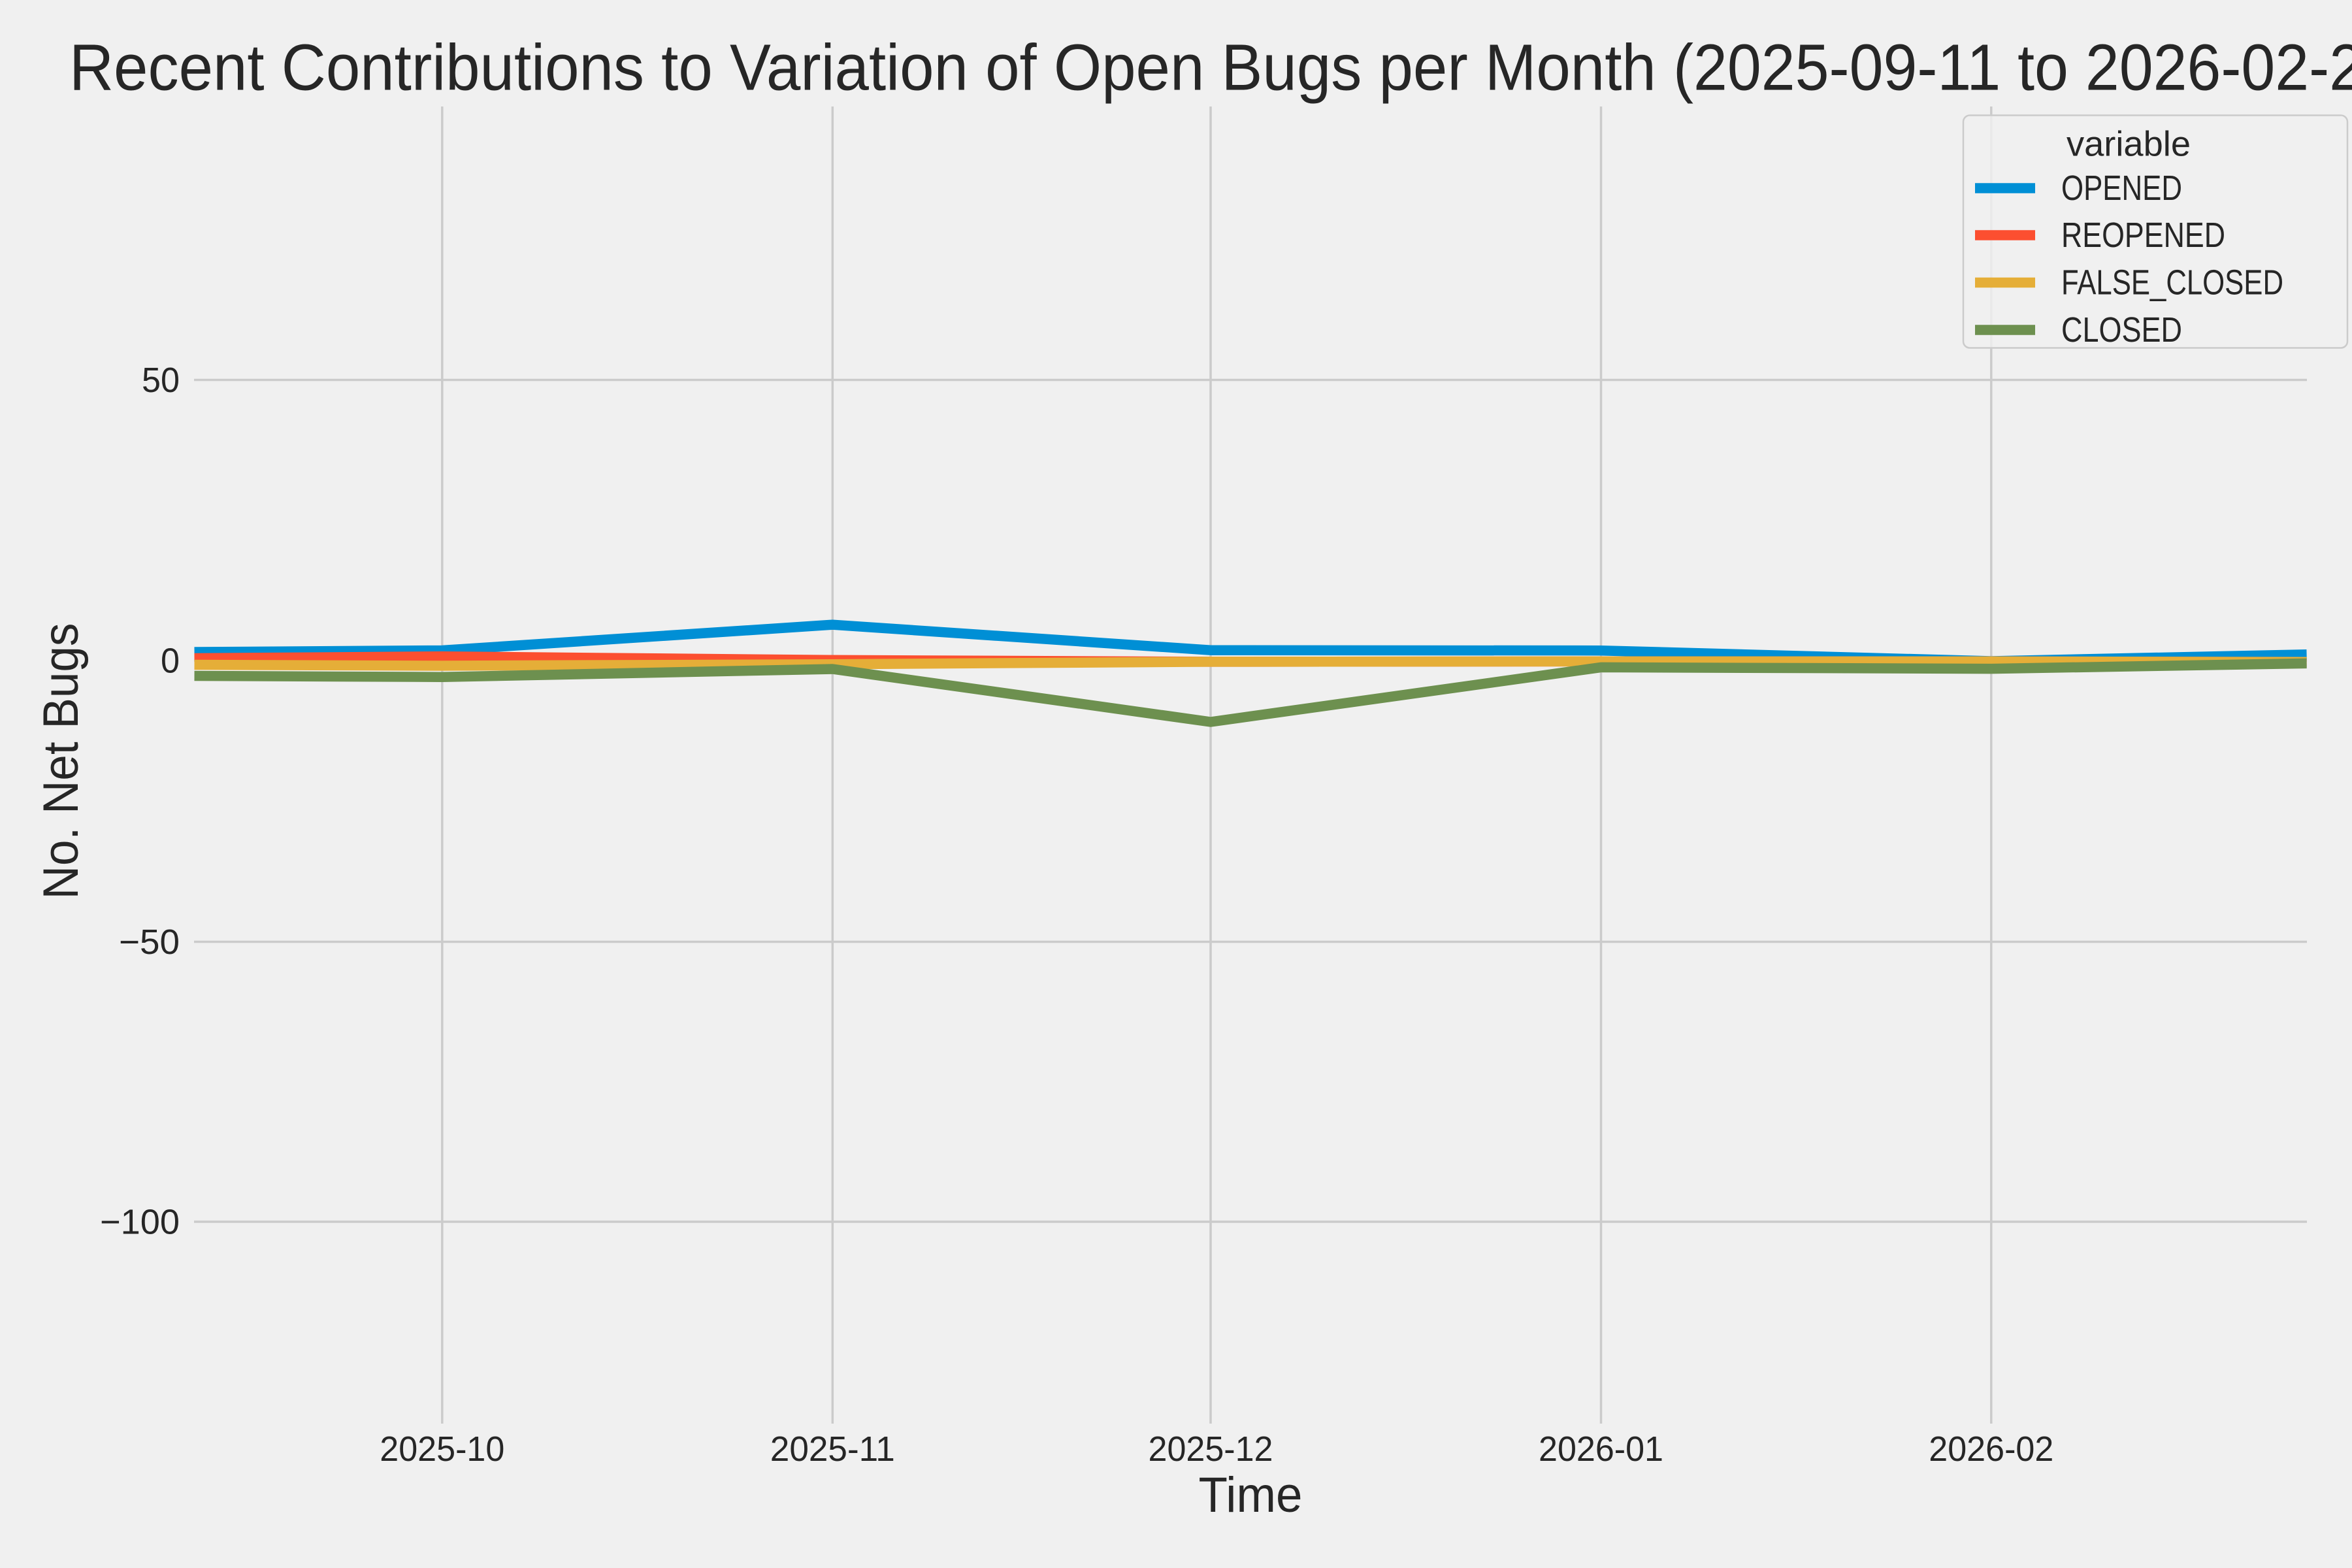  I want to click on svg-text: −50, so click(149, 942).